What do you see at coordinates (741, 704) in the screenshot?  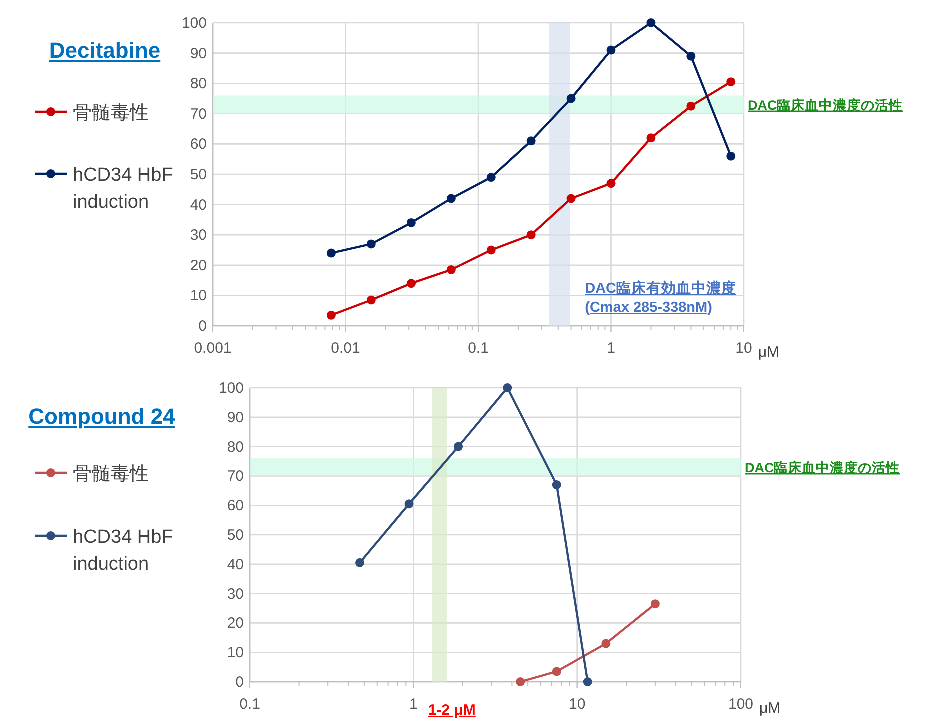 I see `x-tick-label: 100` at bounding box center [741, 704].